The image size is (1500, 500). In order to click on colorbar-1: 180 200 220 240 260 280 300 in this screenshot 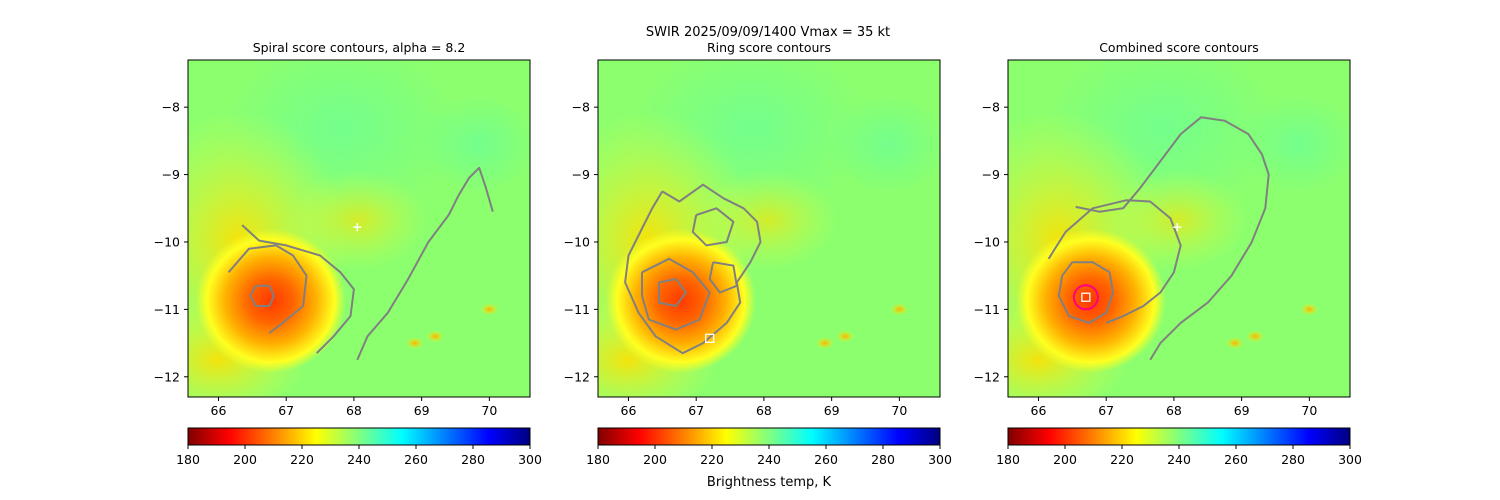, I will do `click(359, 447)`.